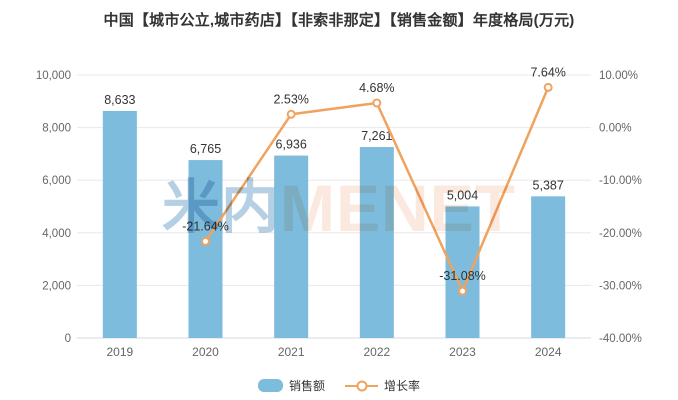 This screenshot has width=678, height=400. Describe the element at coordinates (382, 385) in the screenshot. I see `legend-item-growth: 增长率` at that location.